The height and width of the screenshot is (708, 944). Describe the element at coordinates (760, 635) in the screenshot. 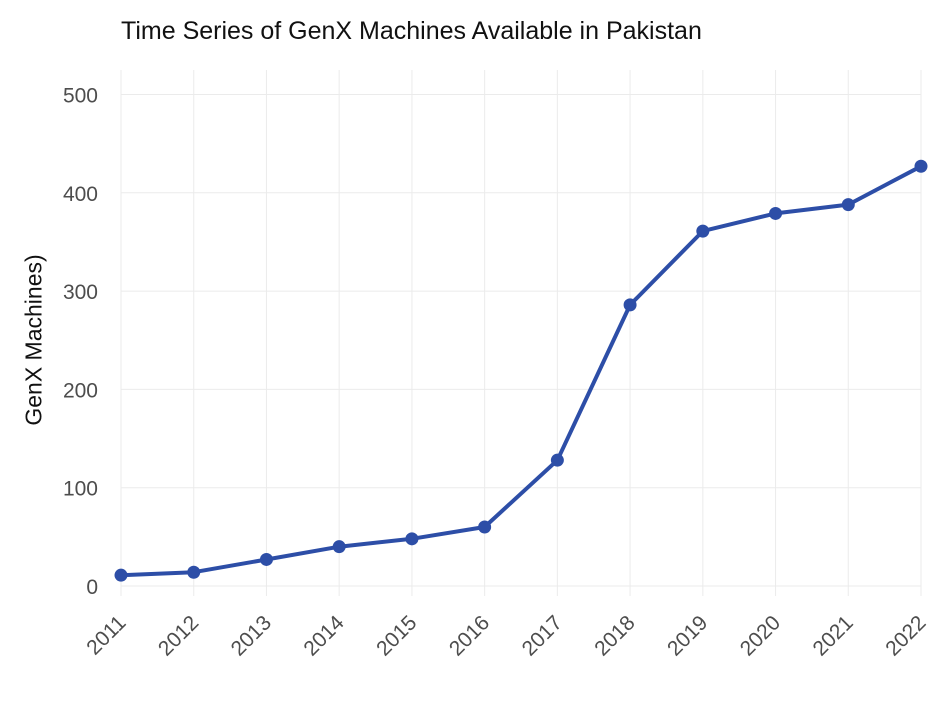

I see `x-tick-label: 2020` at that location.